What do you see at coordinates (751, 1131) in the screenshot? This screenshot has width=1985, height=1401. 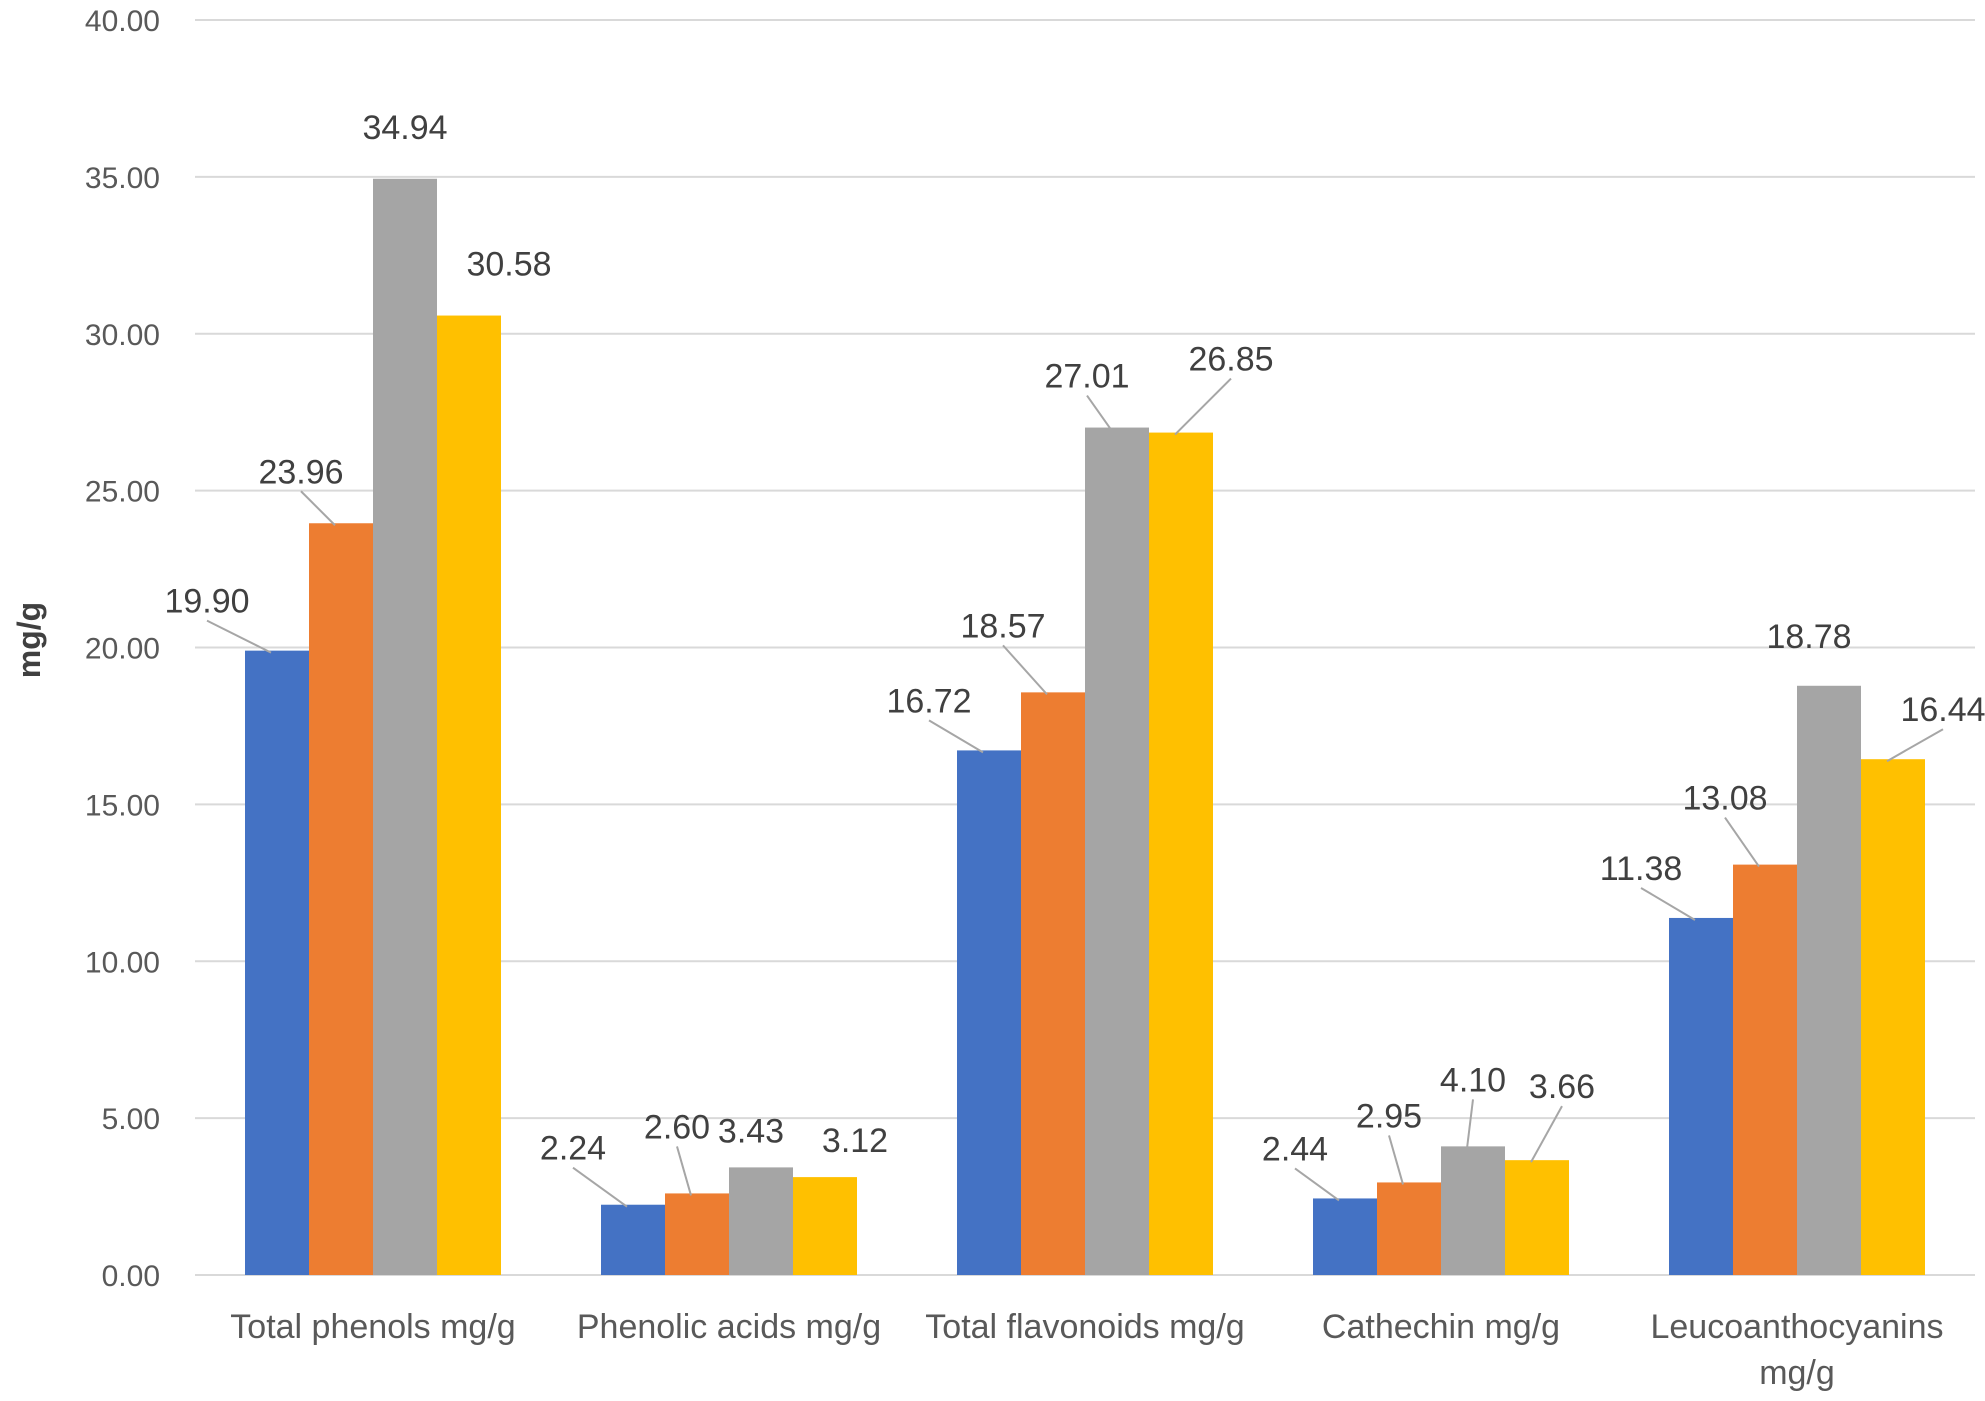 I see `data-label: 3.43` at bounding box center [751, 1131].